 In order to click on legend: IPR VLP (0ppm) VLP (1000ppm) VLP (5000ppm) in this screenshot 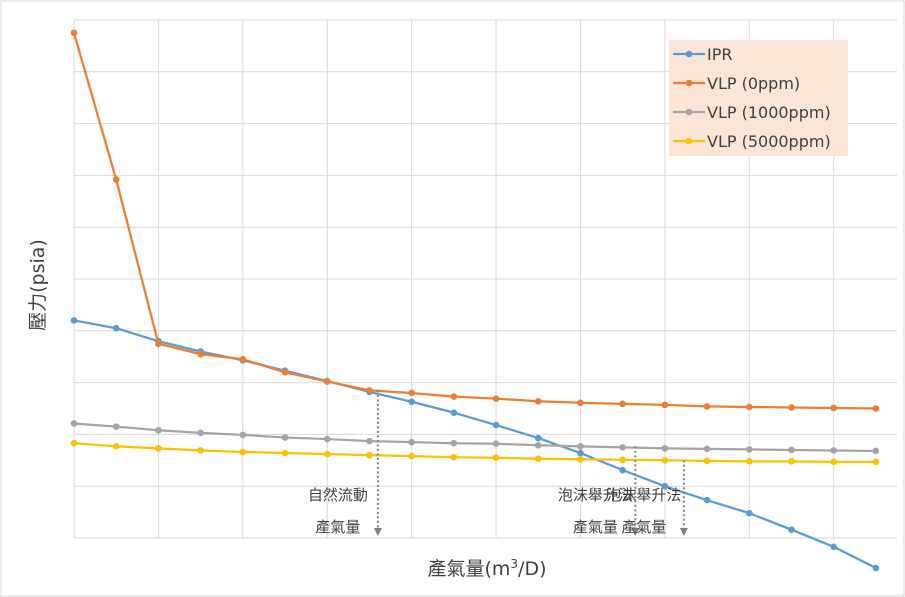, I will do `click(758, 98)`.